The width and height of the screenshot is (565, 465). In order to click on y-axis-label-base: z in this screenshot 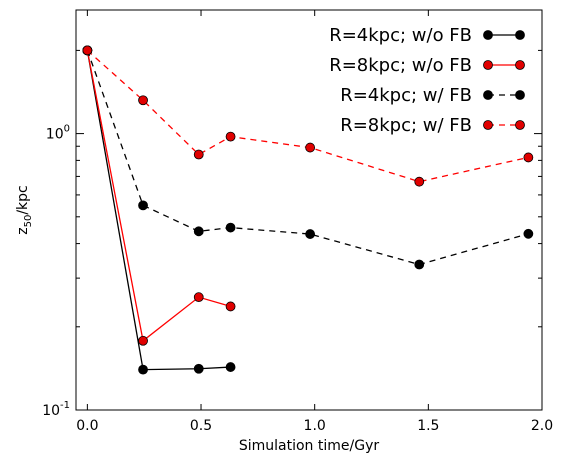, I will do `click(23, 230)`.